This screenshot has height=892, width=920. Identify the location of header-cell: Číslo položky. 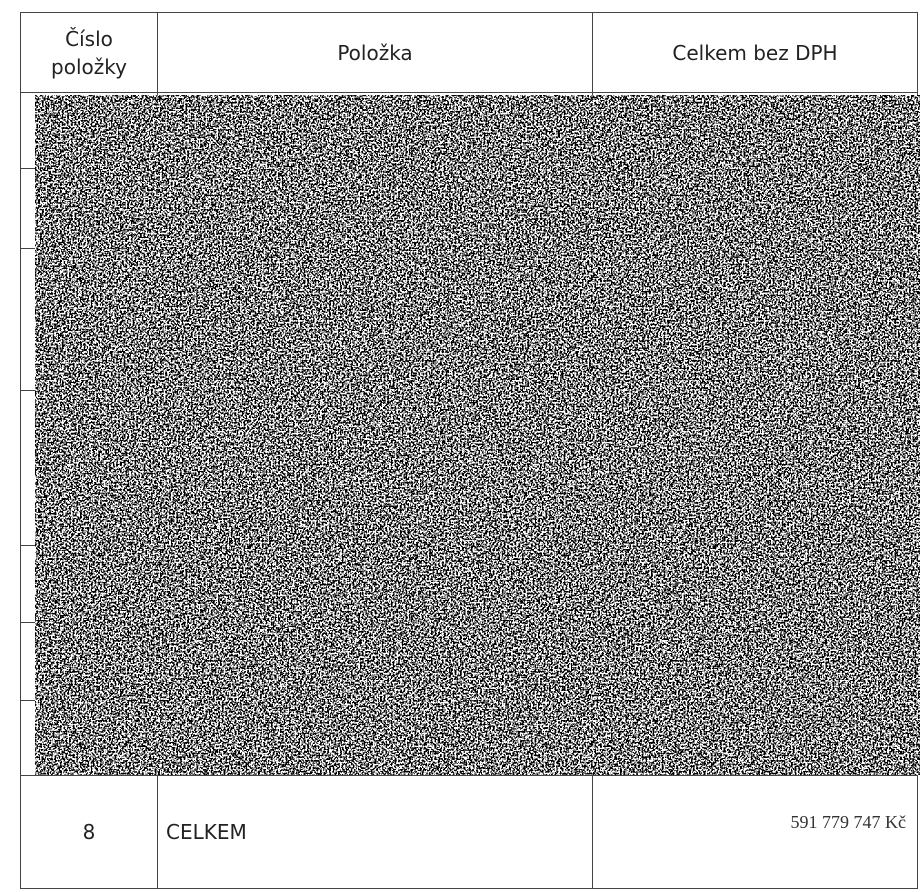
(89, 52).